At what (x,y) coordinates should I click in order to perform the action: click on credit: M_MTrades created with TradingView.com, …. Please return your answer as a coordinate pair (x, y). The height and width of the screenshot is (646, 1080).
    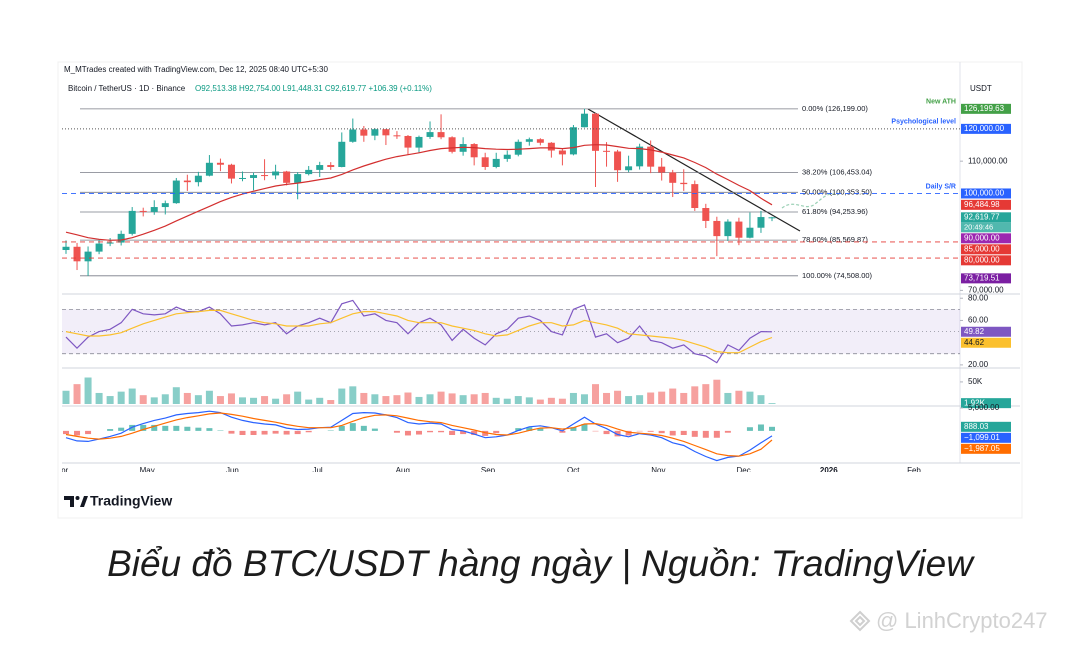
    Looking at the image, I should click on (196, 69).